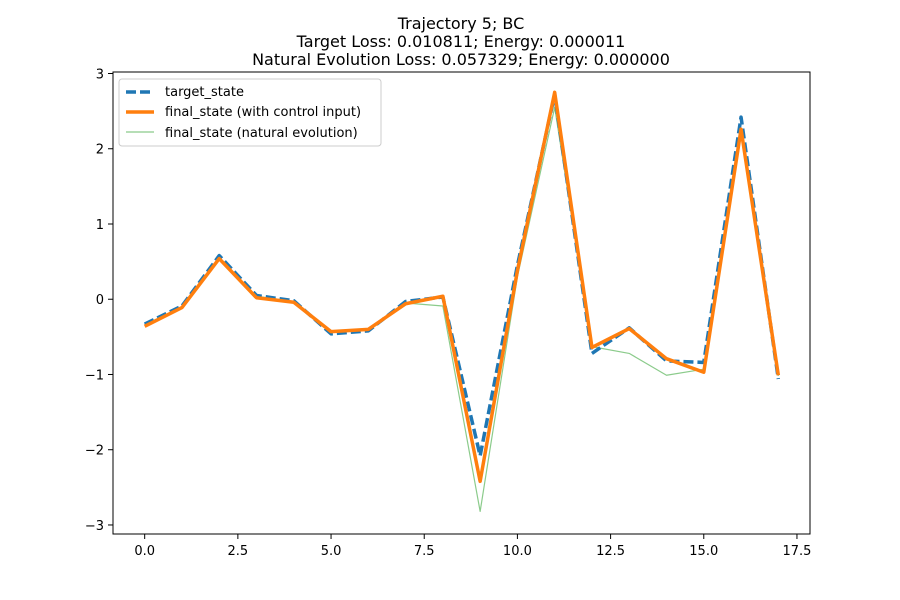  I want to click on x-tick-label: 0.0, so click(144, 551).